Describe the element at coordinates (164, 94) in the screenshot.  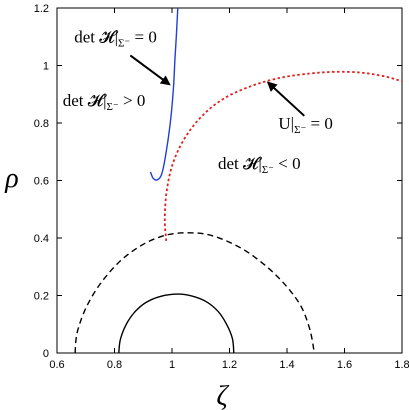
I see `series-2-line` at that location.